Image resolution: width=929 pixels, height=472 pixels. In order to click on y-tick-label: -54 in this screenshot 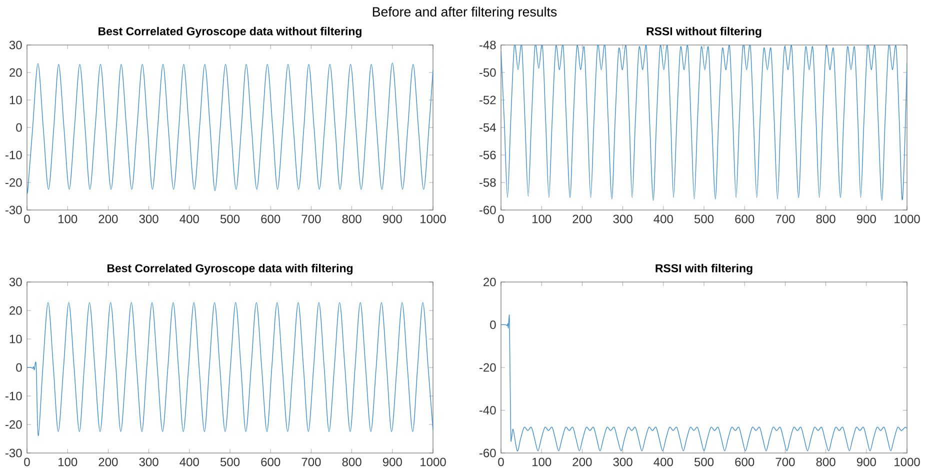, I will do `click(487, 127)`.